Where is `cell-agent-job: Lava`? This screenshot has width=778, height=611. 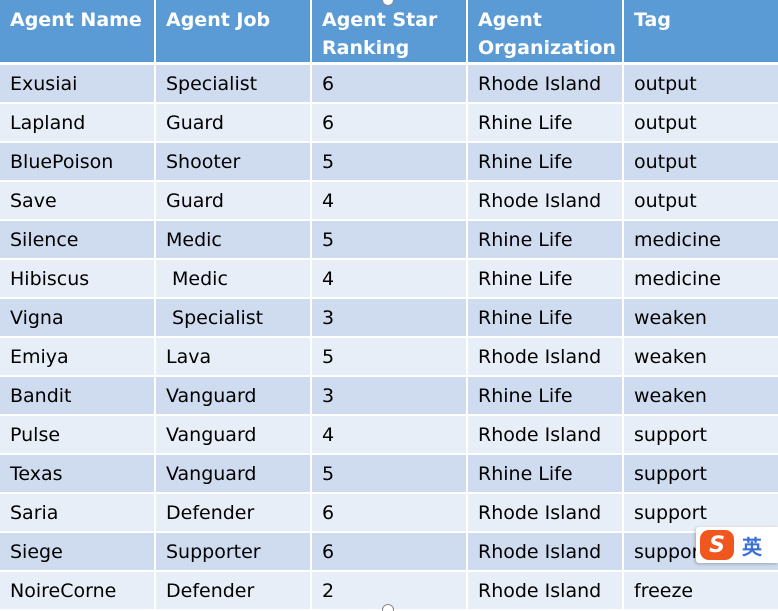 cell-agent-job: Lava is located at coordinates (234, 357).